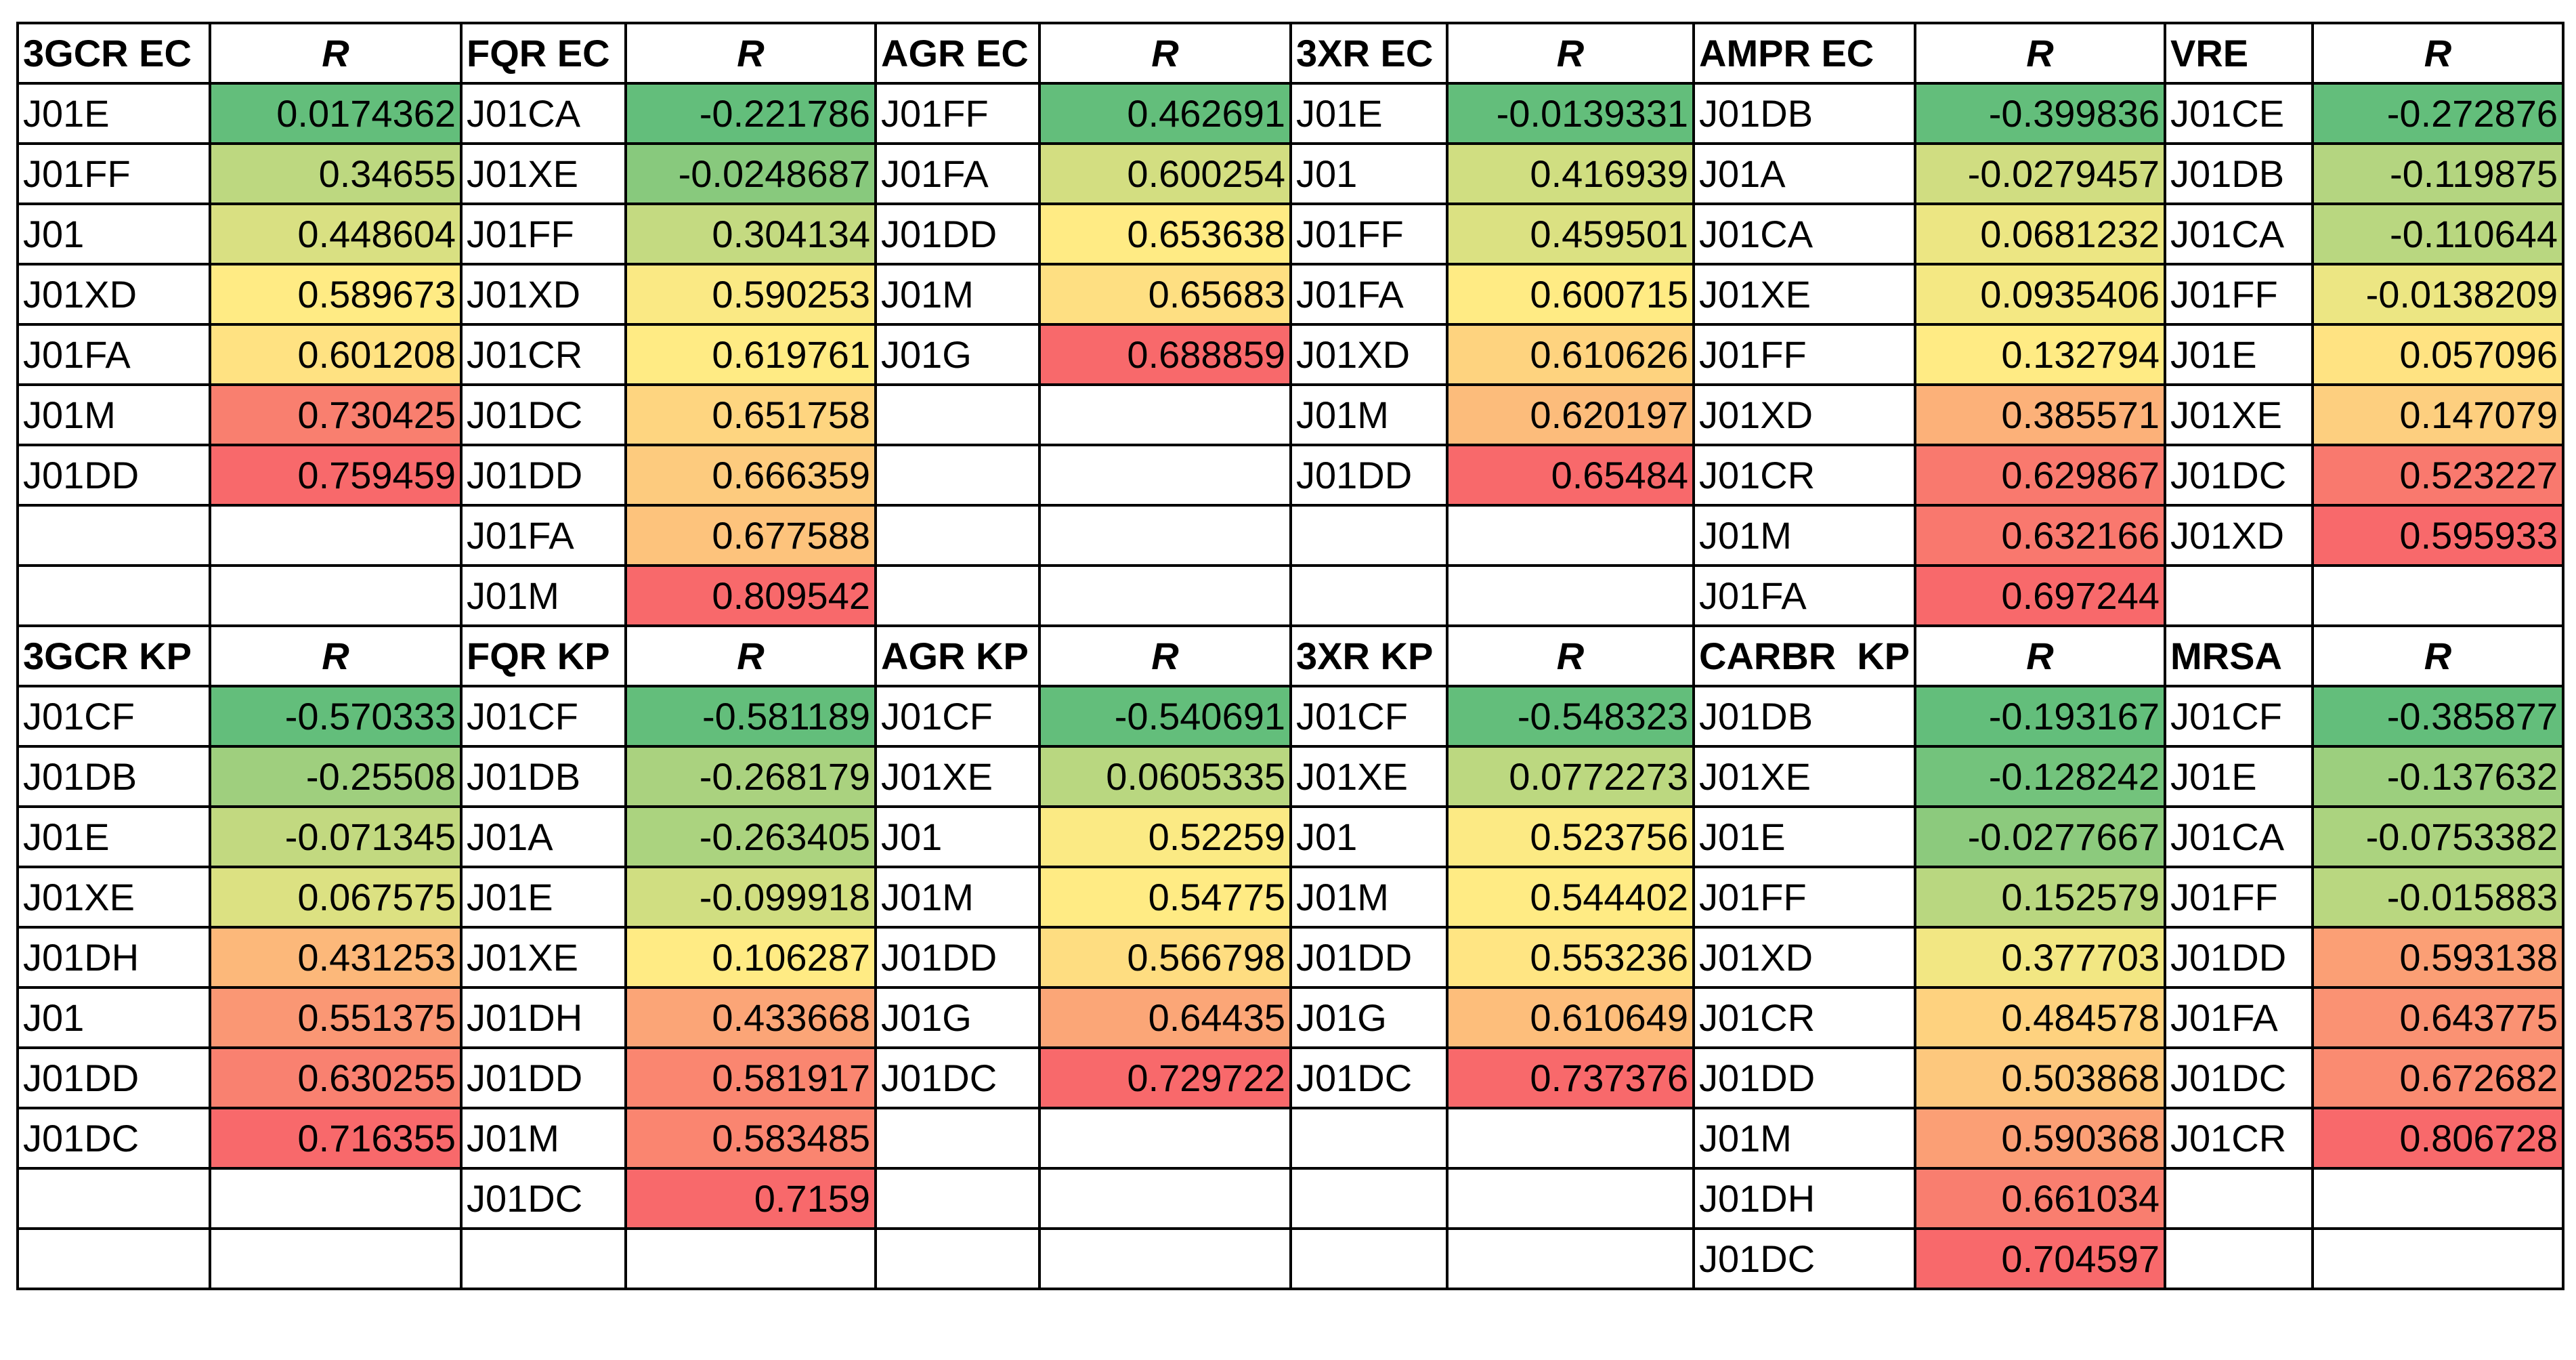 This screenshot has height=1360, width=2576. Describe the element at coordinates (2040, 595) in the screenshot. I see `r-value: 0.697244` at that location.